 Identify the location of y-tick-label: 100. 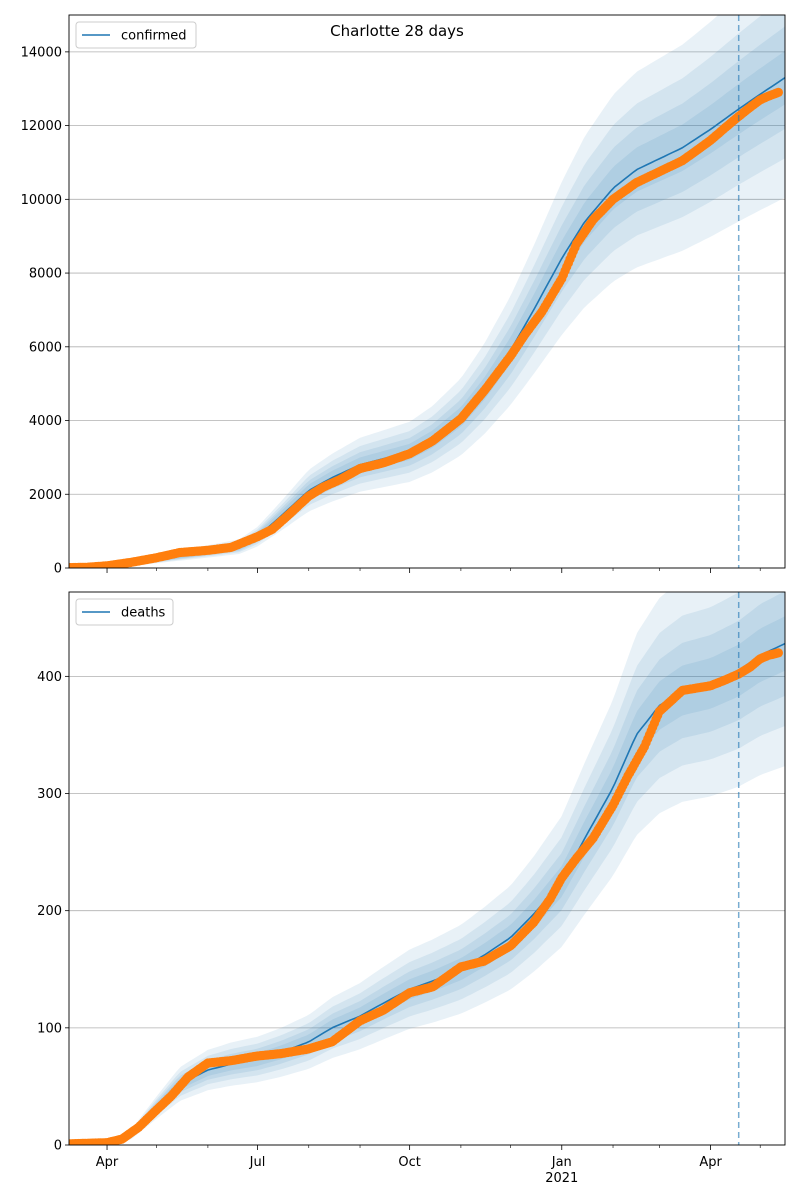
(49, 1028).